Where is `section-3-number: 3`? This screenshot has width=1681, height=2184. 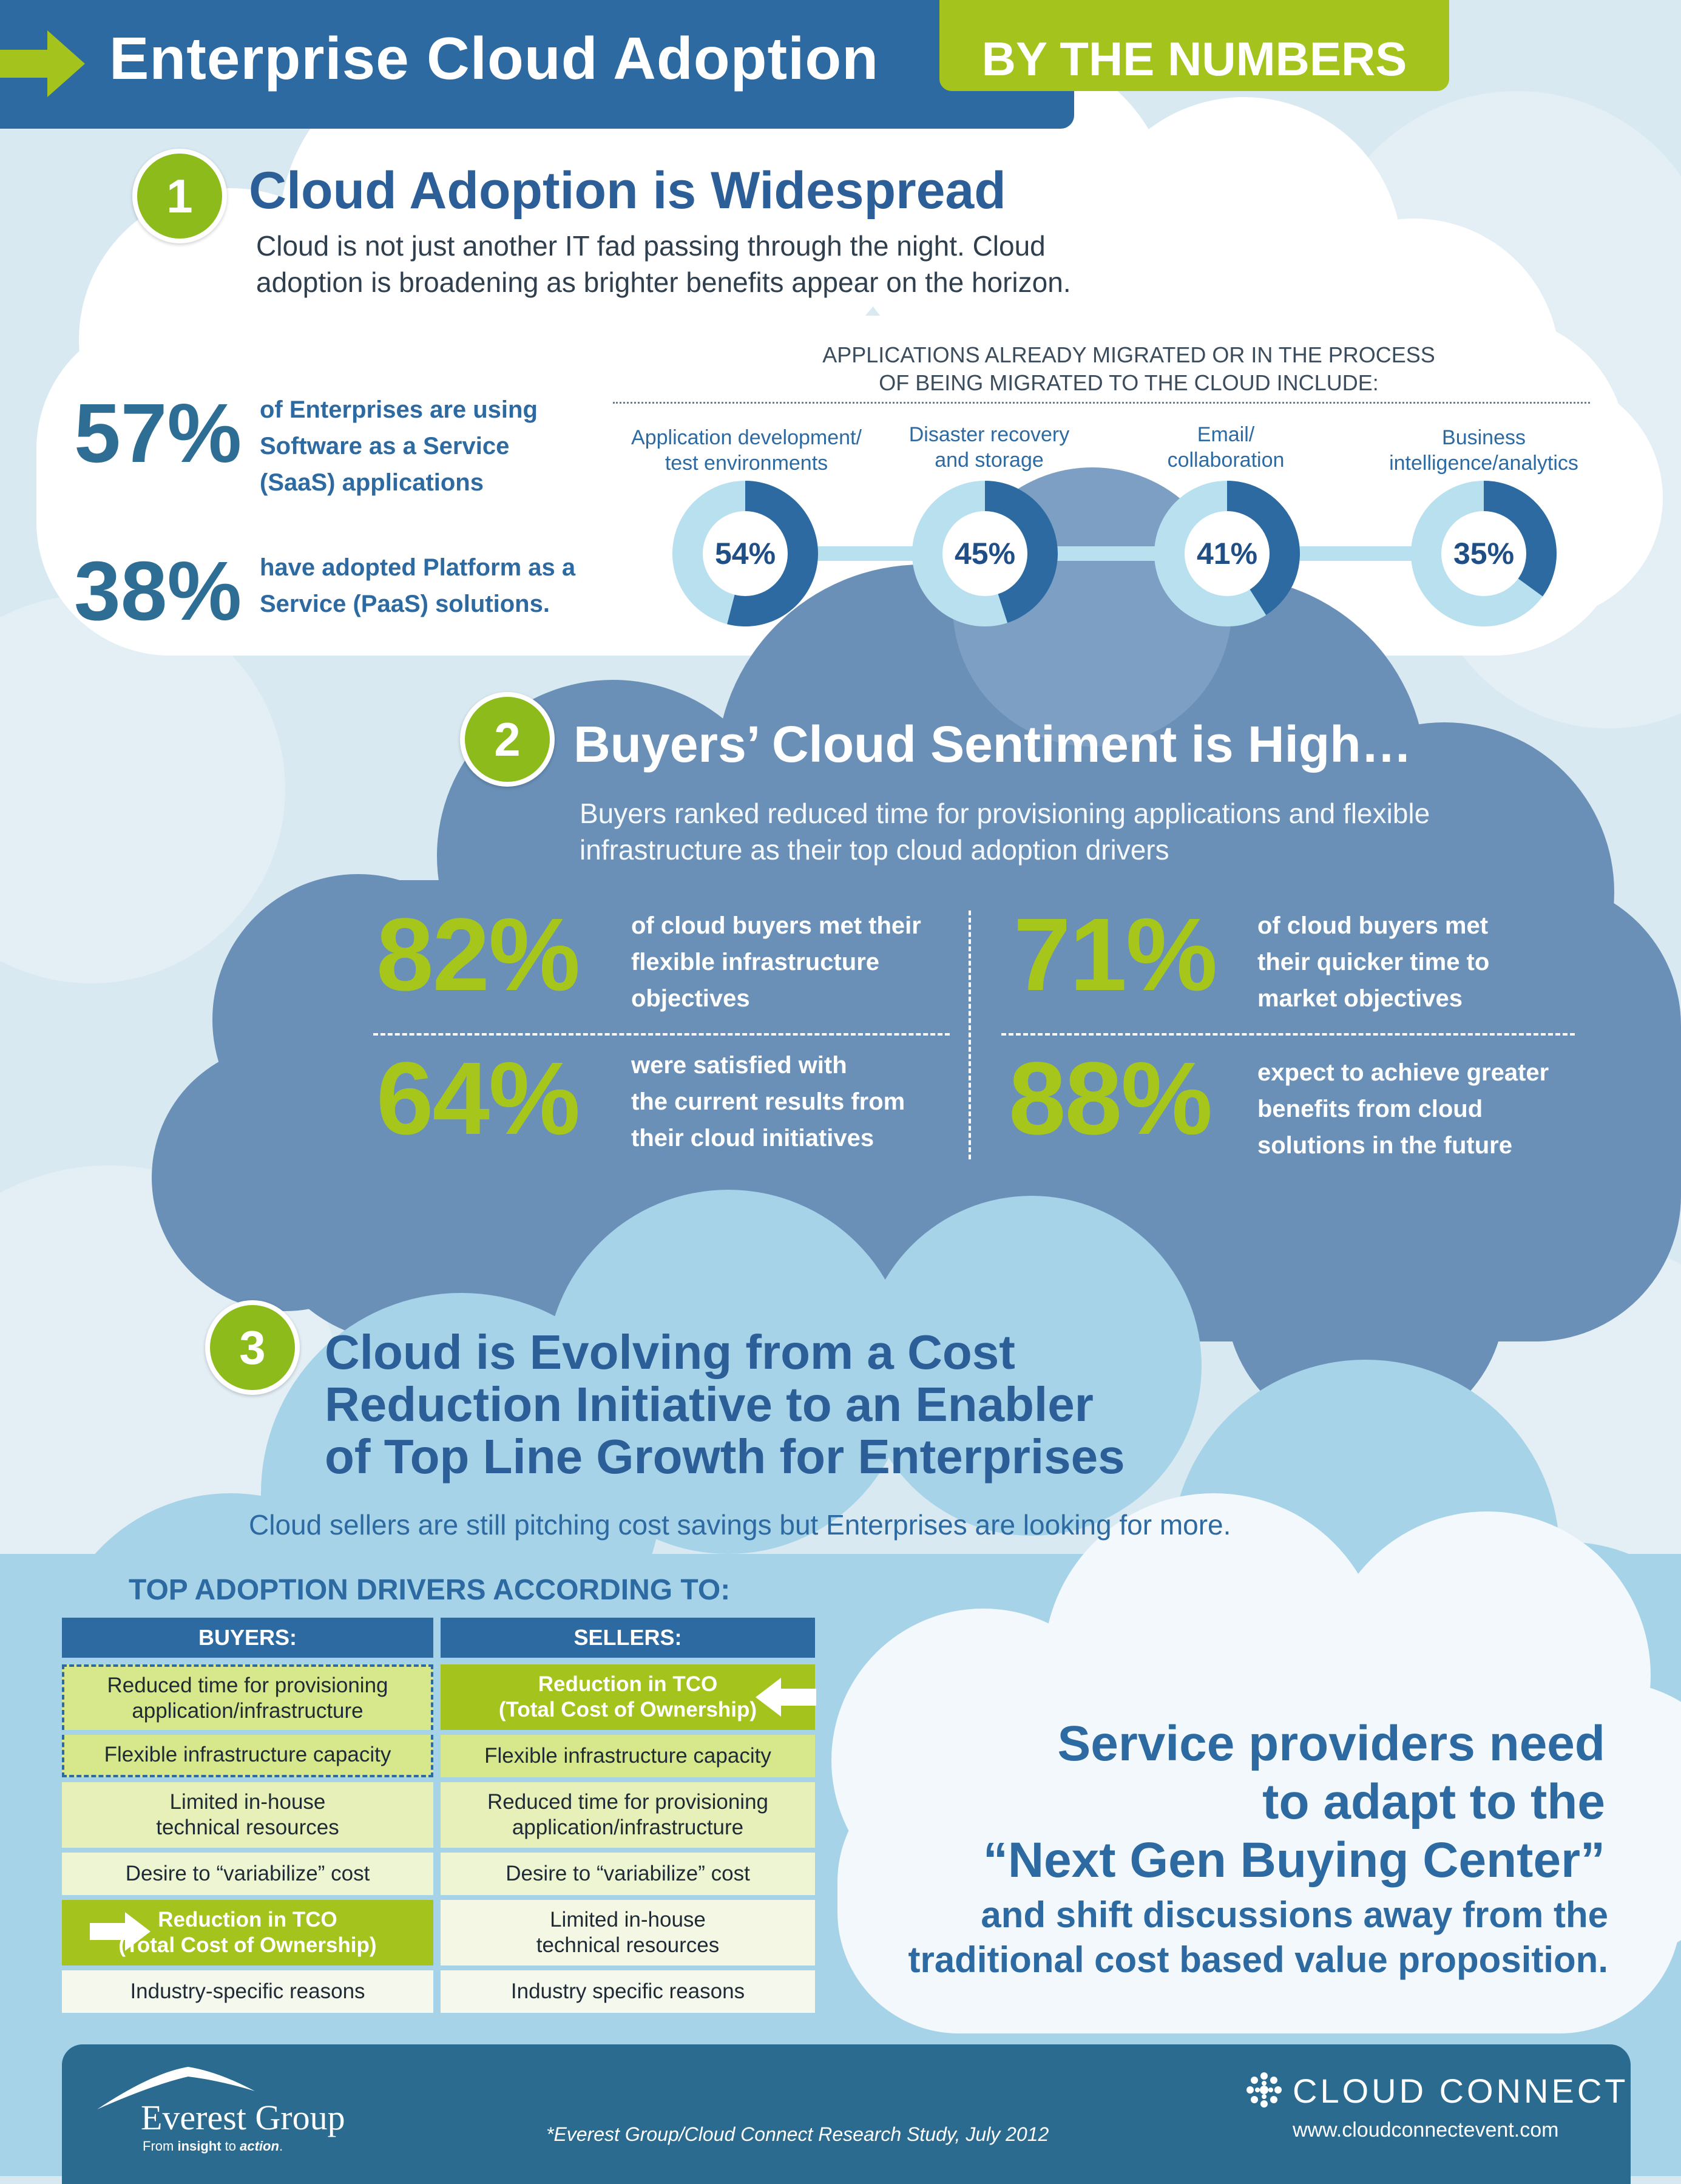 section-3-number: 3 is located at coordinates (252, 1347).